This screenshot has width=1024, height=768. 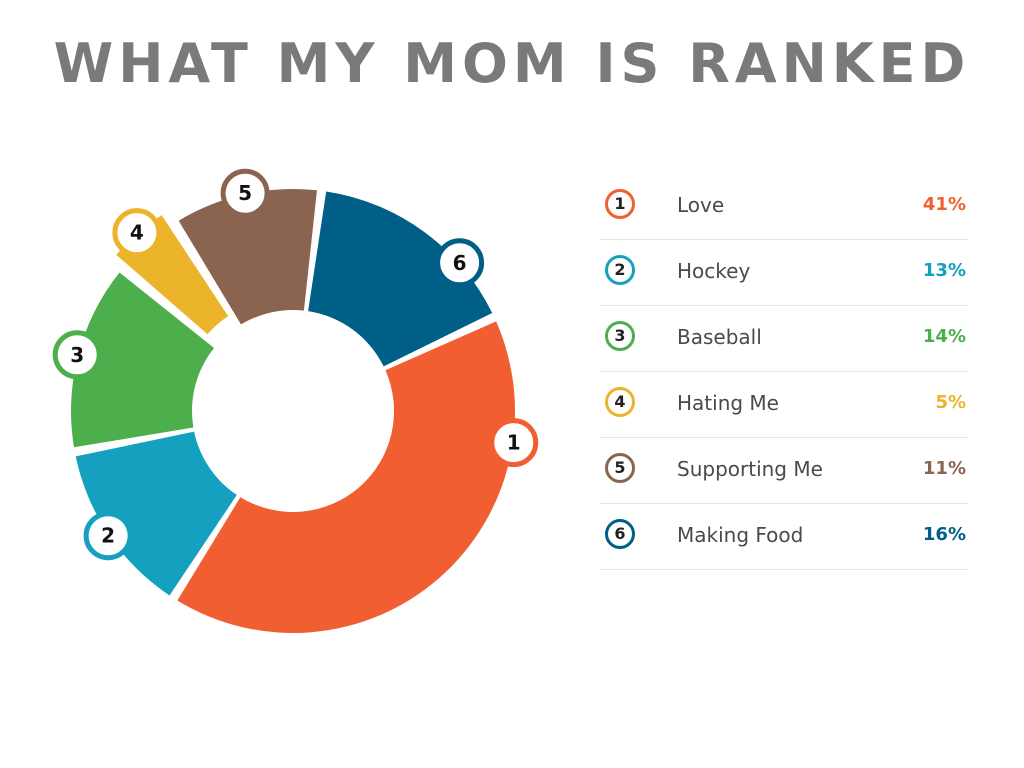 I want to click on legend-label: Love, so click(x=701, y=205).